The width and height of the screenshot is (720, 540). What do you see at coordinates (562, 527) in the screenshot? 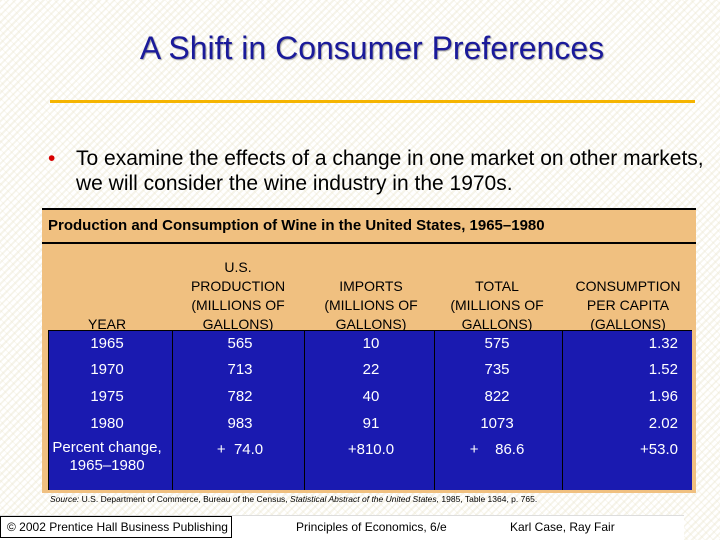
I see `footer-authors: Karl Case, Ray Fair` at bounding box center [562, 527].